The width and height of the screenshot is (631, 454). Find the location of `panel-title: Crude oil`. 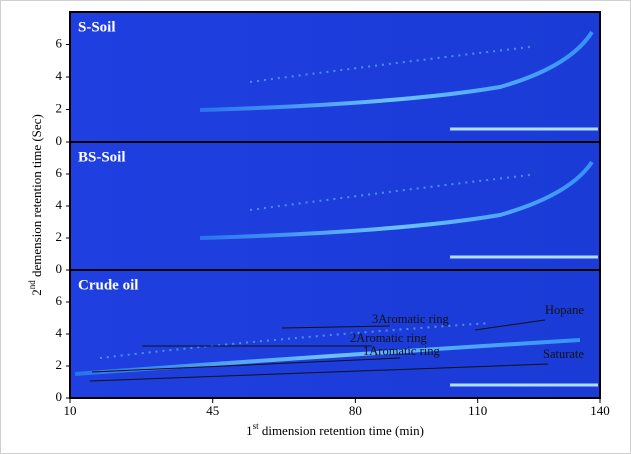

panel-title: Crude oil is located at coordinates (108, 285).